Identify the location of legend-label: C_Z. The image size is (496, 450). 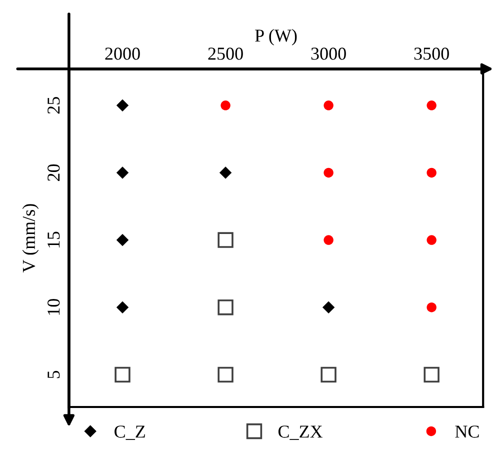
(129, 433).